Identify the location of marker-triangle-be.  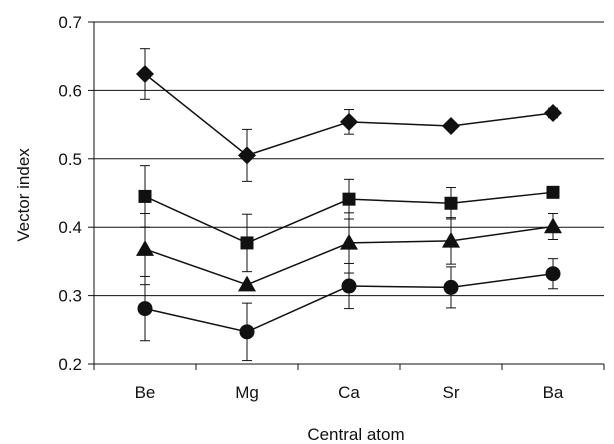
(145, 248).